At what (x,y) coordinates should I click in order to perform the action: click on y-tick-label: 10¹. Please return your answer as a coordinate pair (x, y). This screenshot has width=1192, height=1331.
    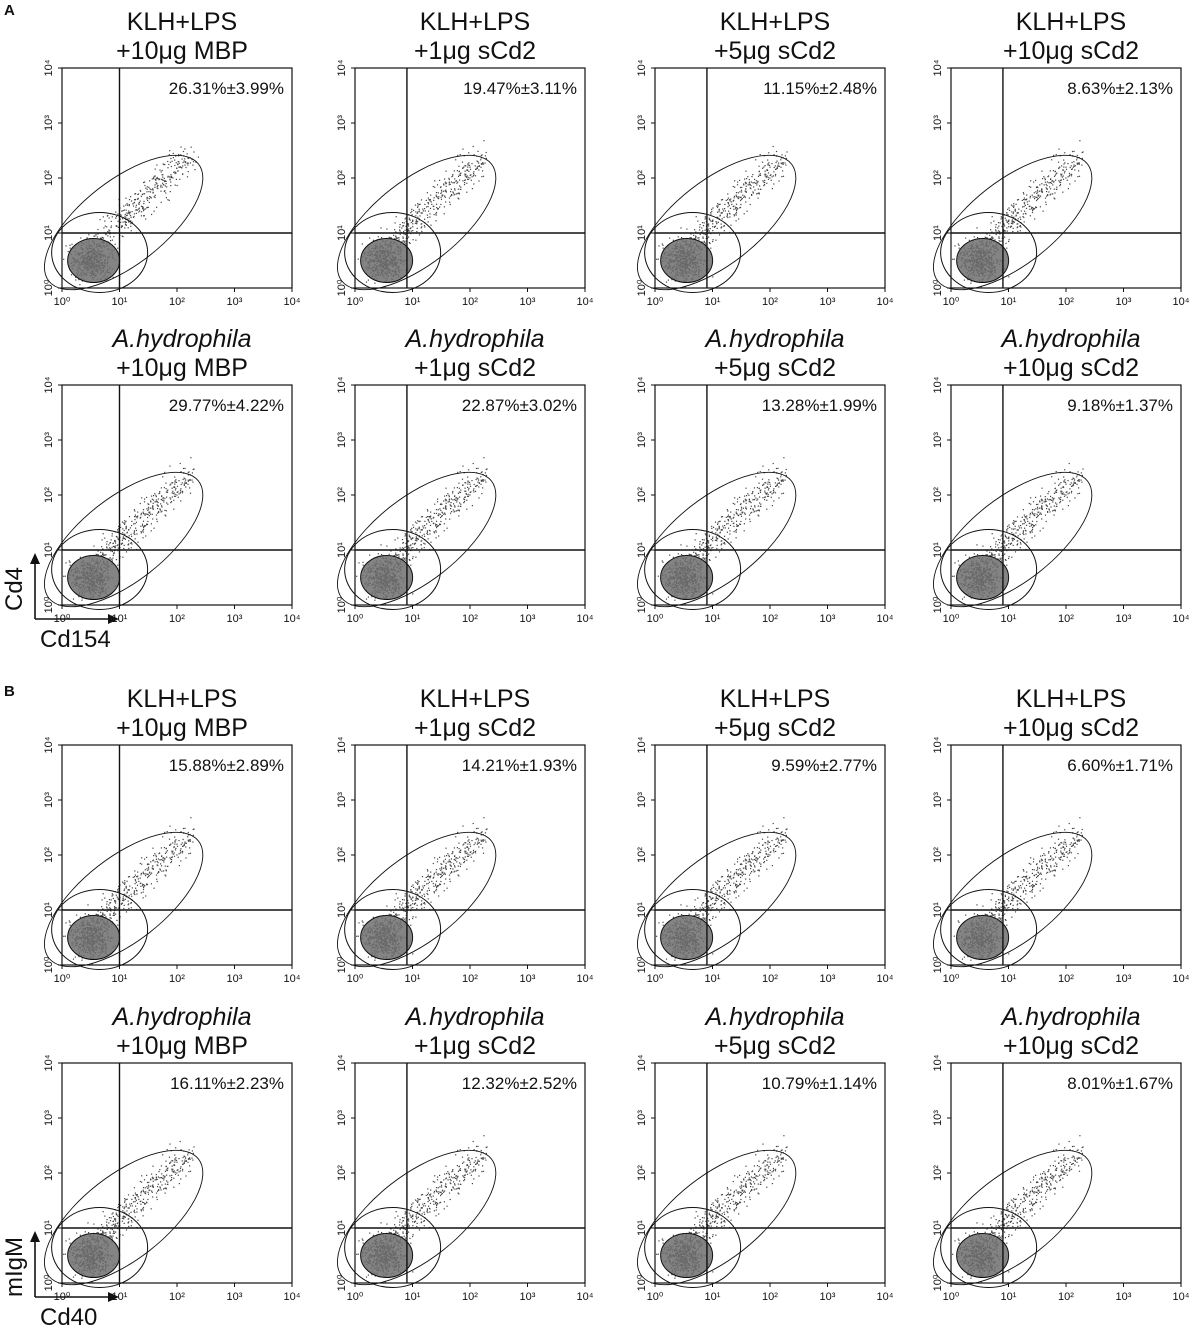
    Looking at the image, I should click on (49, 233).